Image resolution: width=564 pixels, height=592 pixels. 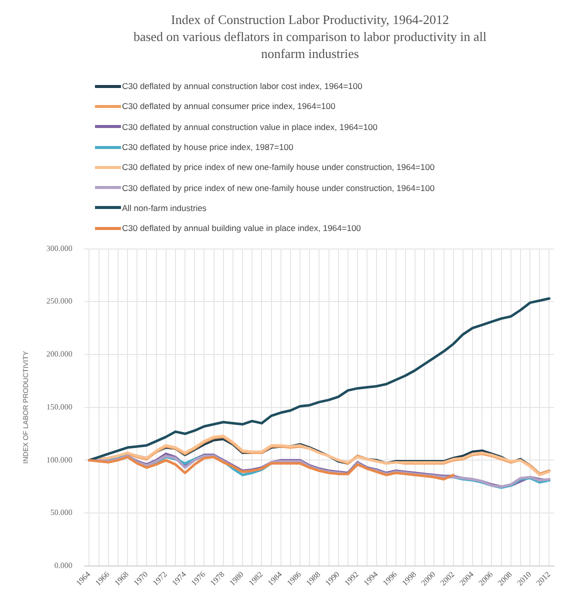 What do you see at coordinates (59, 354) in the screenshot?
I see `y-tick-label: 200.000` at bounding box center [59, 354].